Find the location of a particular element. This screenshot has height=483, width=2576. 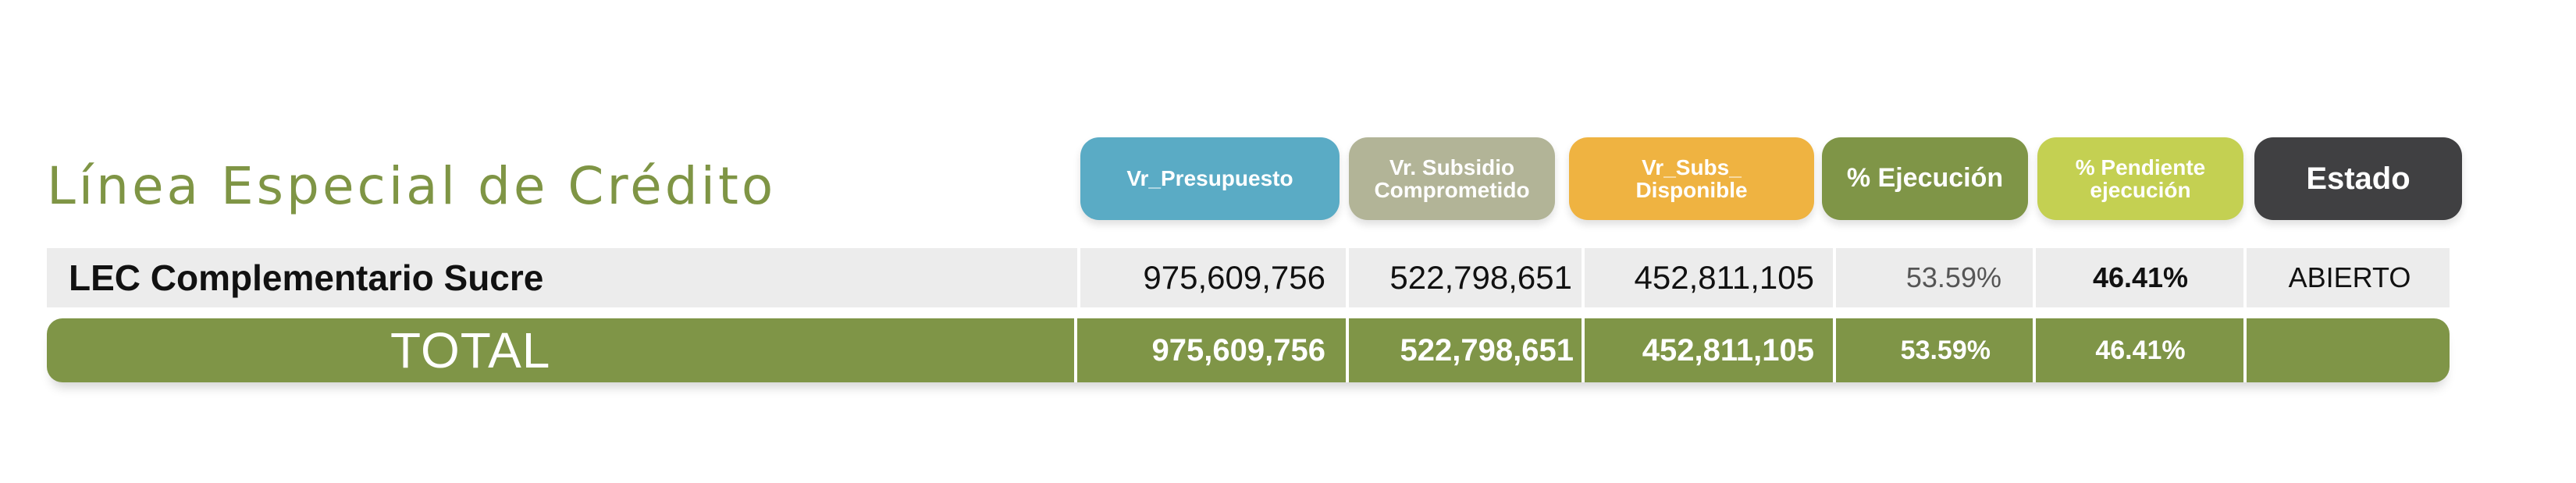

header-ejecucion-label: % Ejecución is located at coordinates (1925, 178).